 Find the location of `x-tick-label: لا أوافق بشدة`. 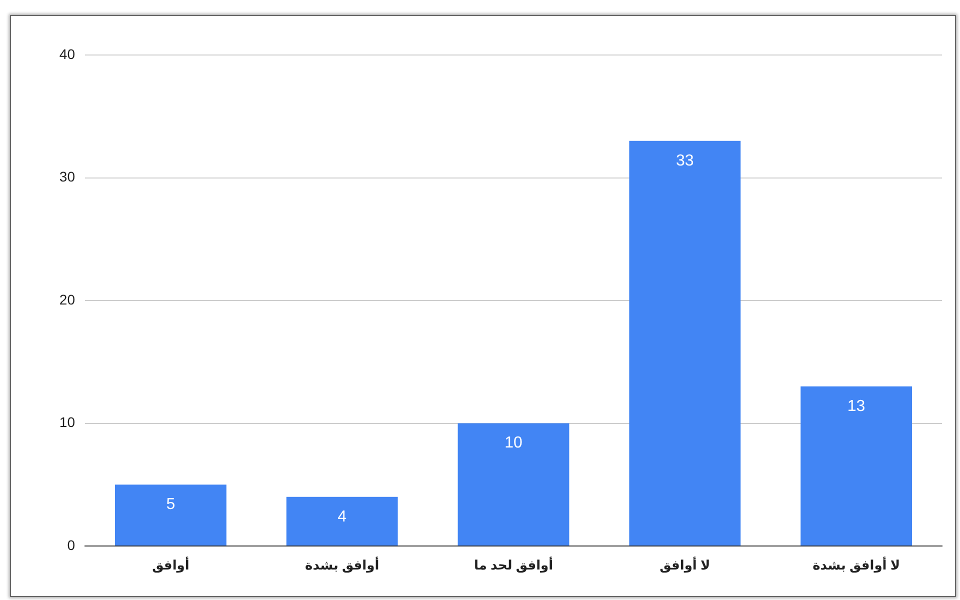

x-tick-label: لا أوافق بشدة is located at coordinates (856, 565).